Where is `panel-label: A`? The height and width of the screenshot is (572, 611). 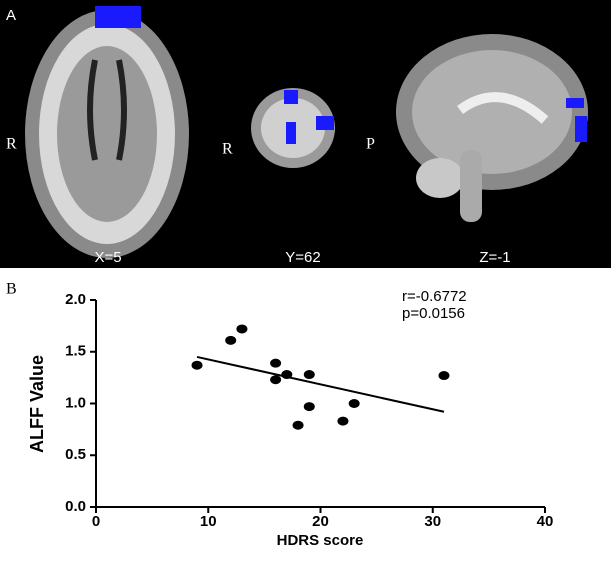 panel-label: A is located at coordinates (11, 15).